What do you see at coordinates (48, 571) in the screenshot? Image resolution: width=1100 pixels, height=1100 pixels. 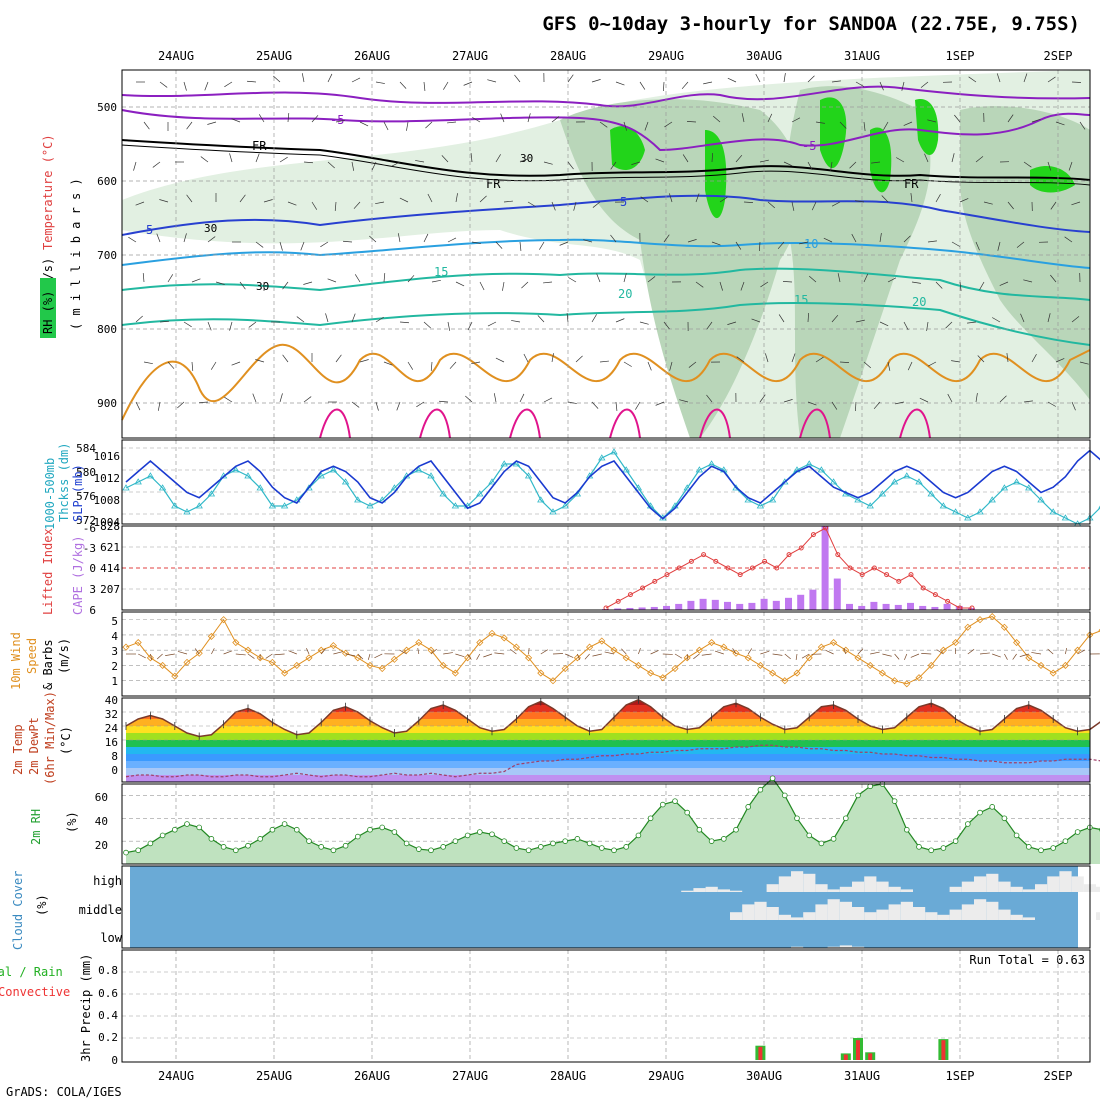 I see `legend-li: Lifted Index` at bounding box center [48, 571].